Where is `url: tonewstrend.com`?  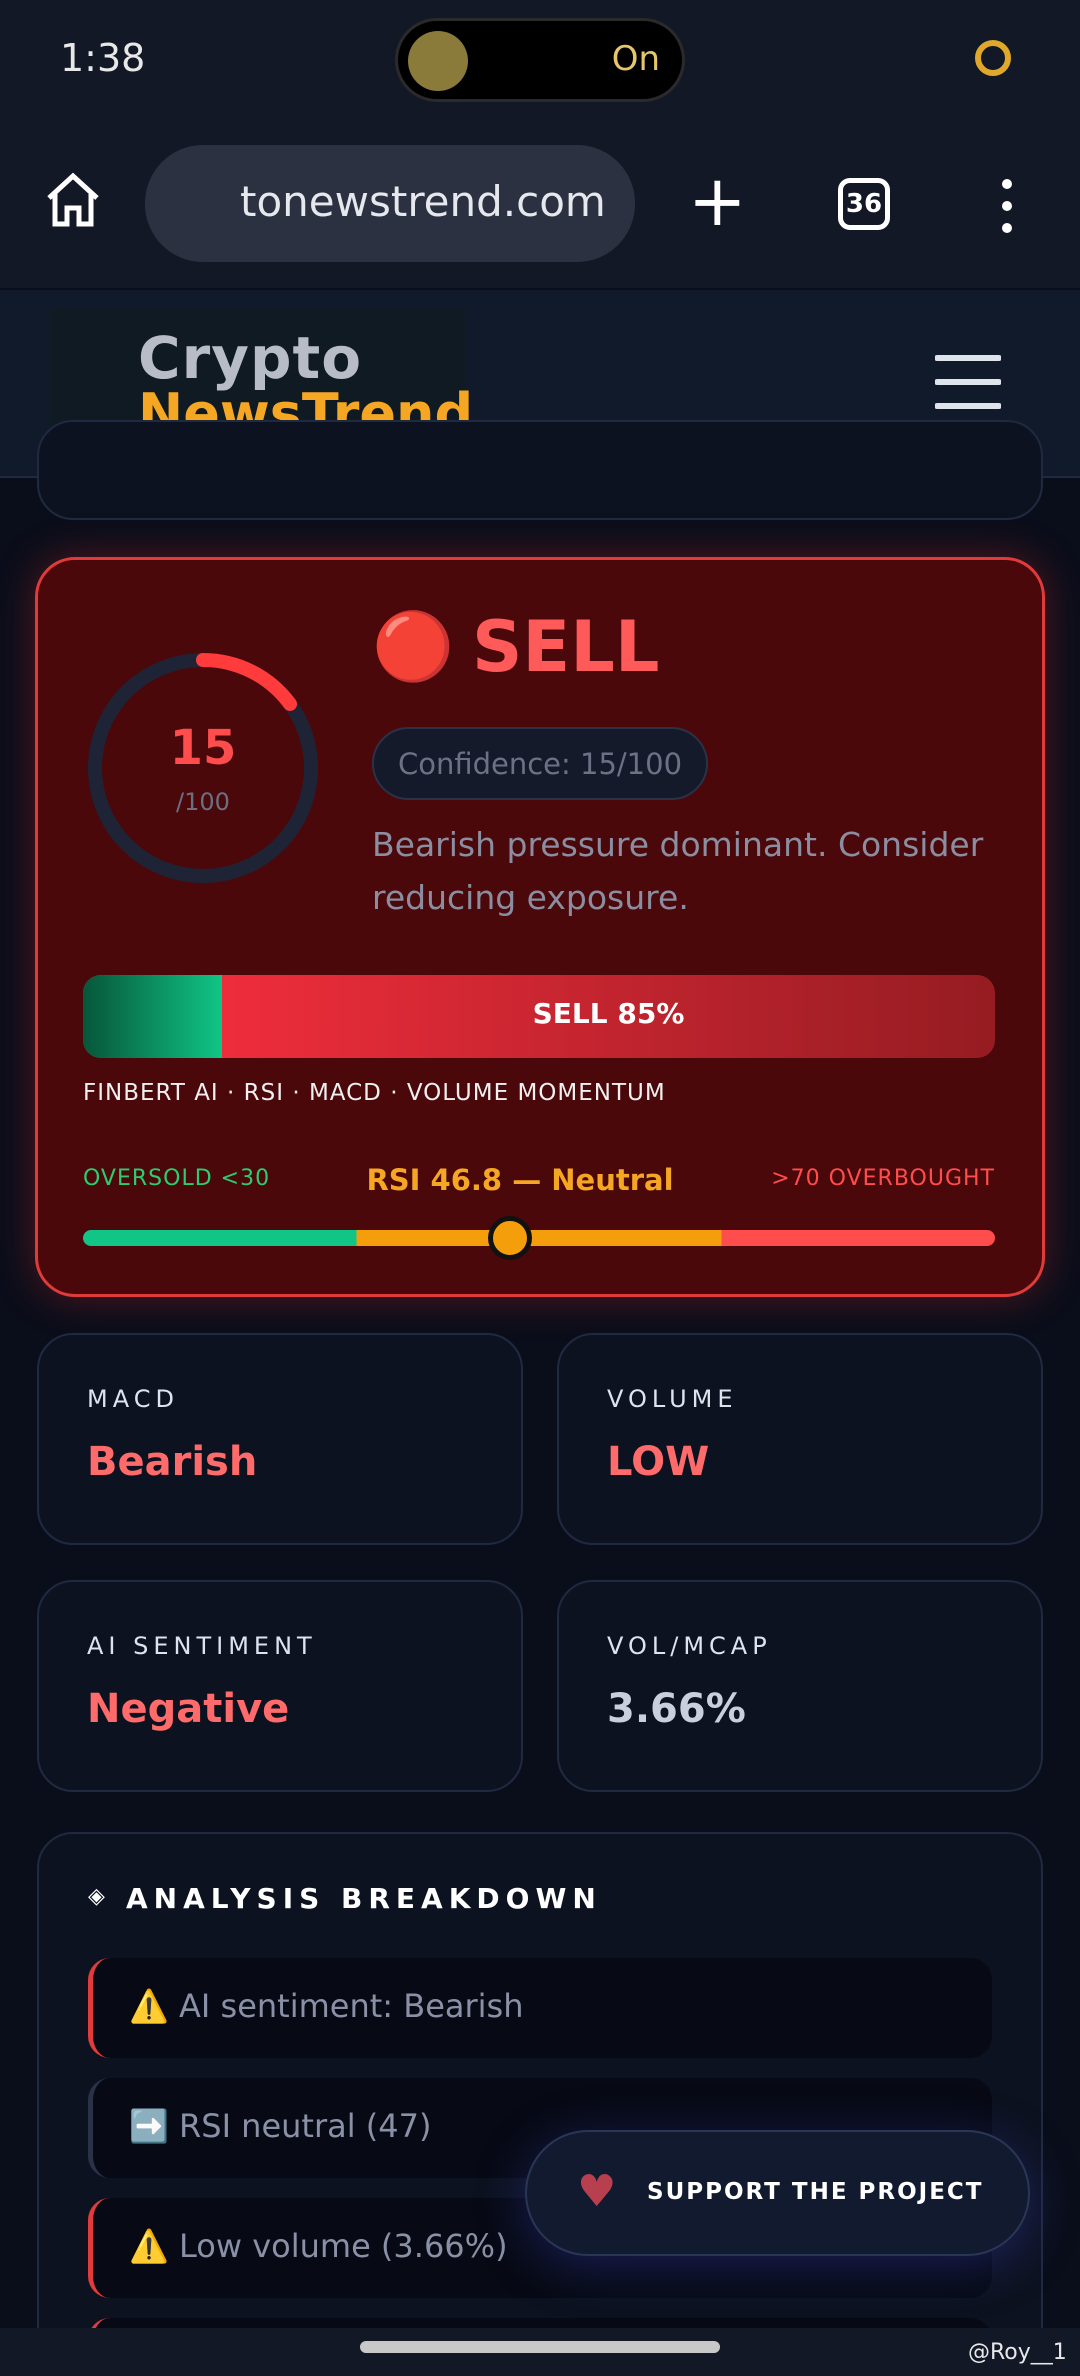
url: tonewstrend.com is located at coordinates (423, 201).